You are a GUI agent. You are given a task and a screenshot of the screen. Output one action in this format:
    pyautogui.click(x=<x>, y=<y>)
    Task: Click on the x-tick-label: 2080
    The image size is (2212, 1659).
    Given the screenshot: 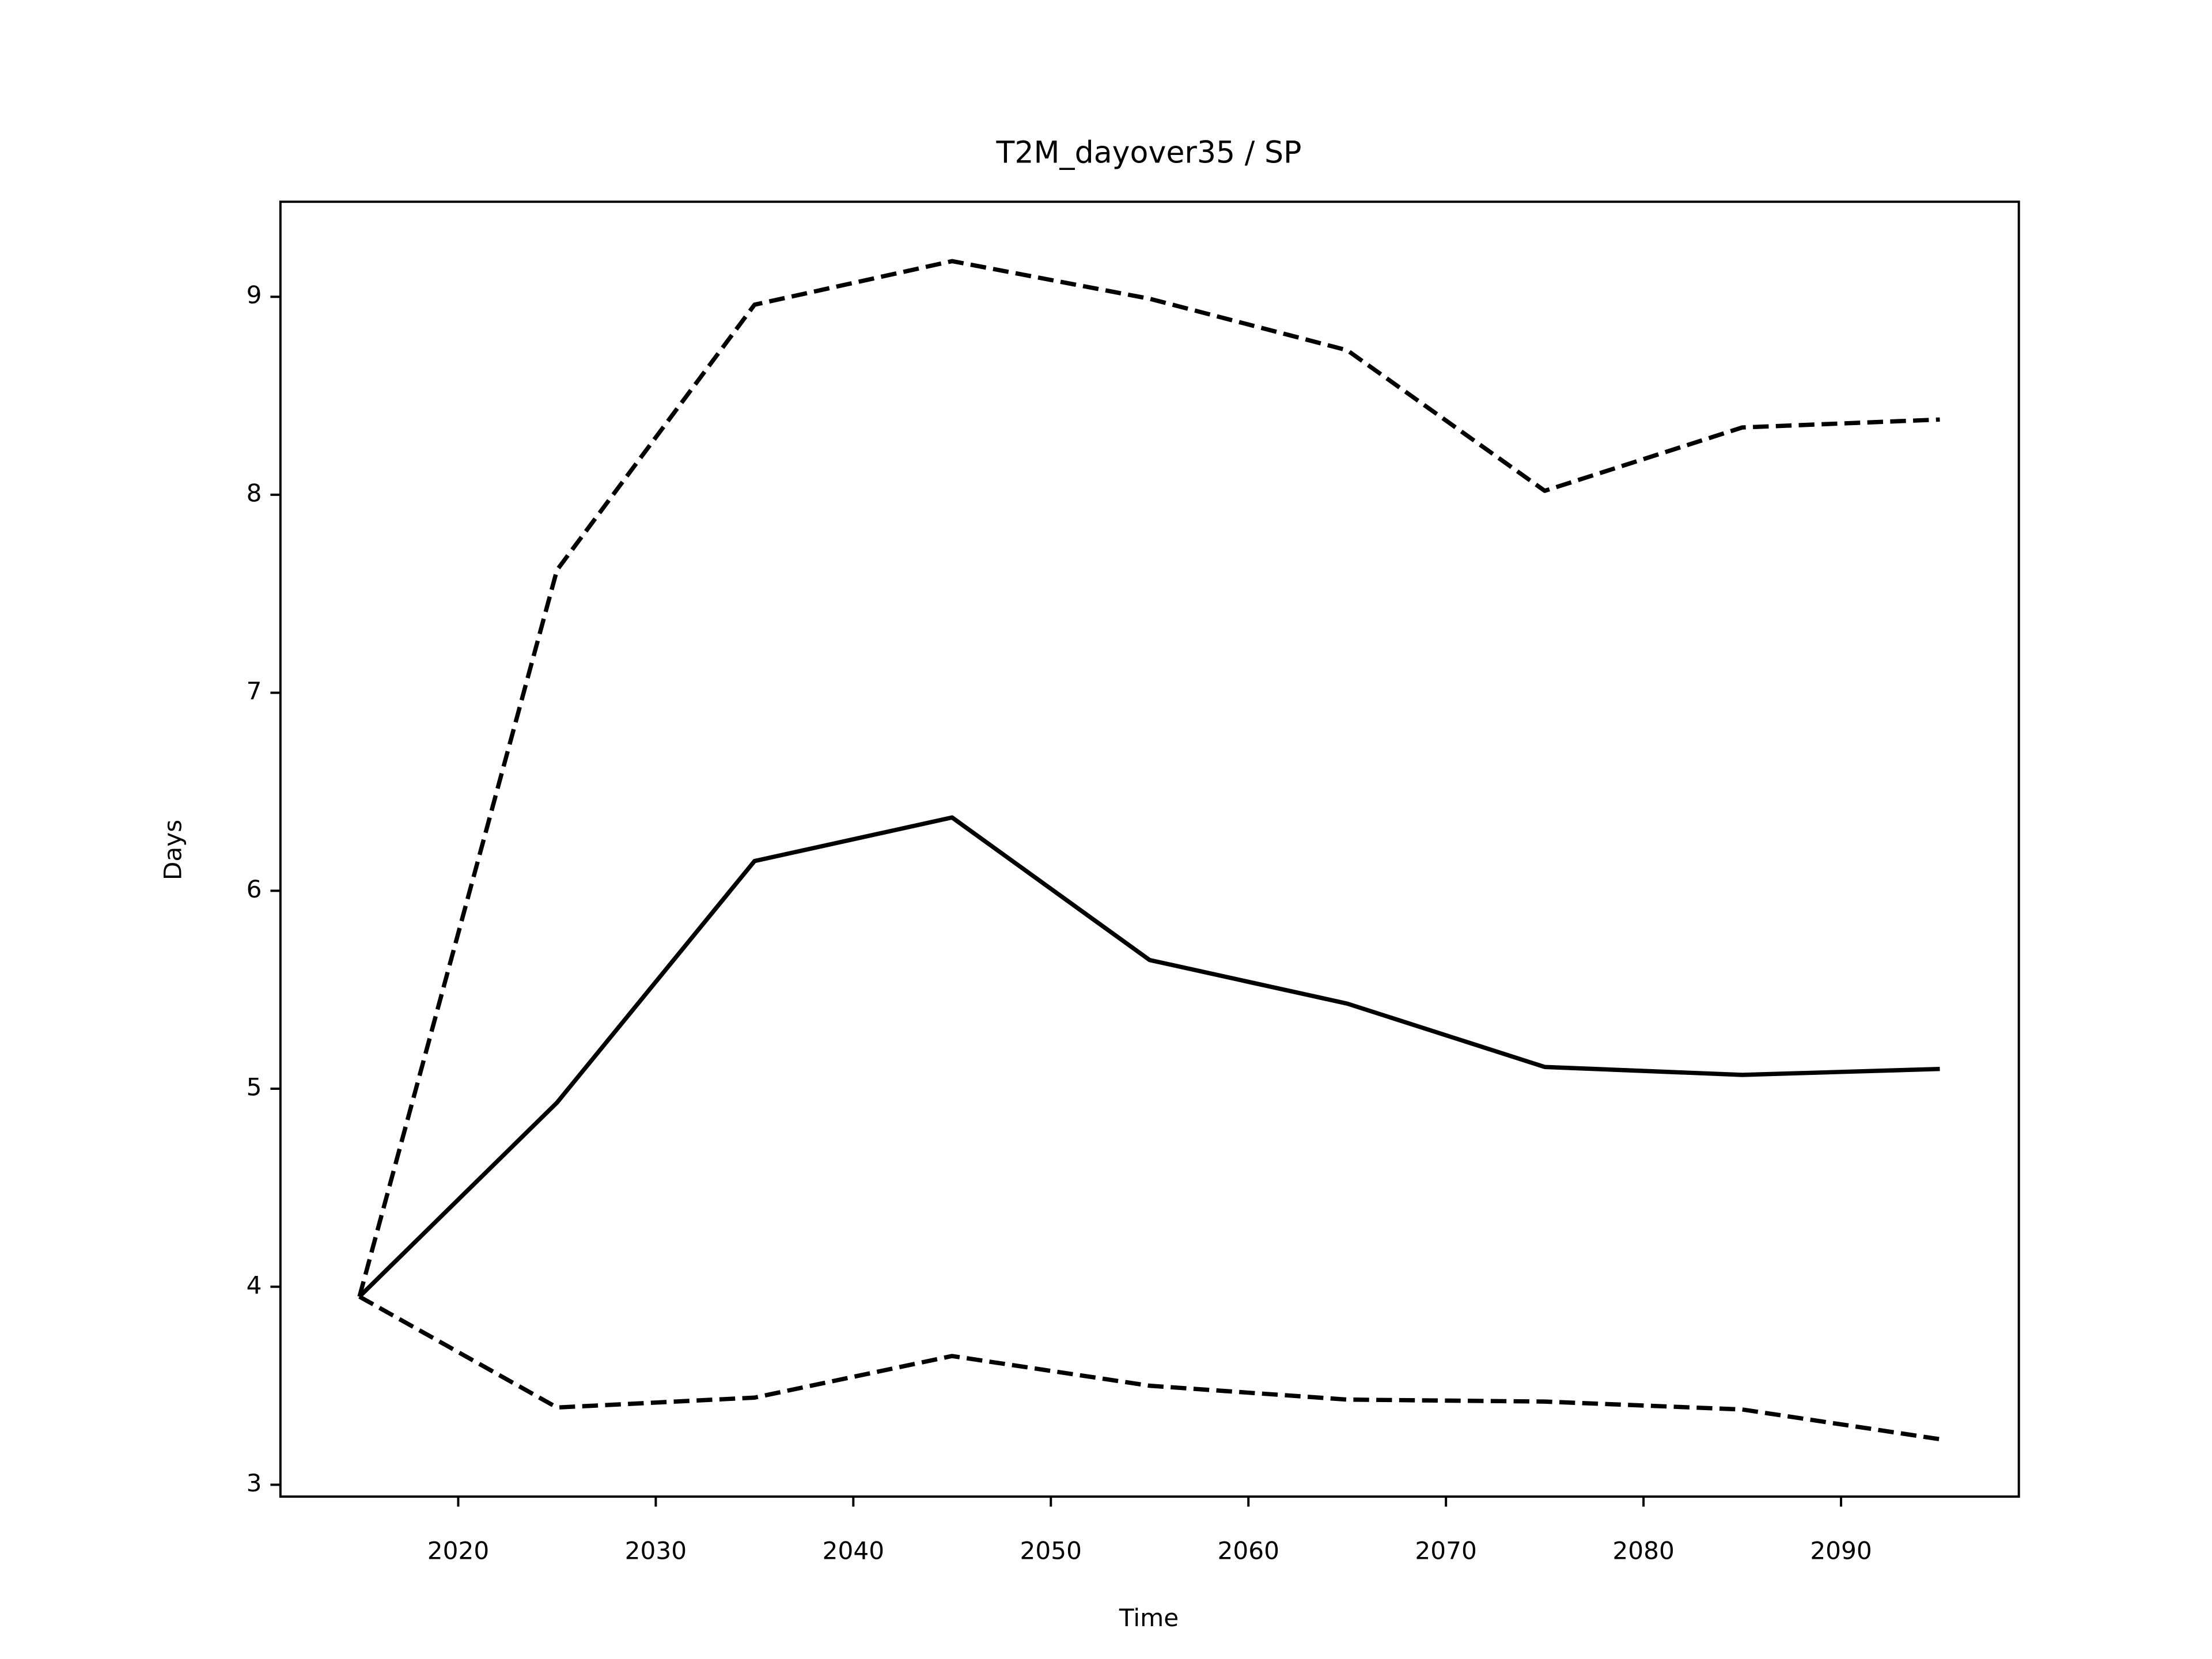 What is the action you would take?
    pyautogui.click(x=1643, y=1550)
    